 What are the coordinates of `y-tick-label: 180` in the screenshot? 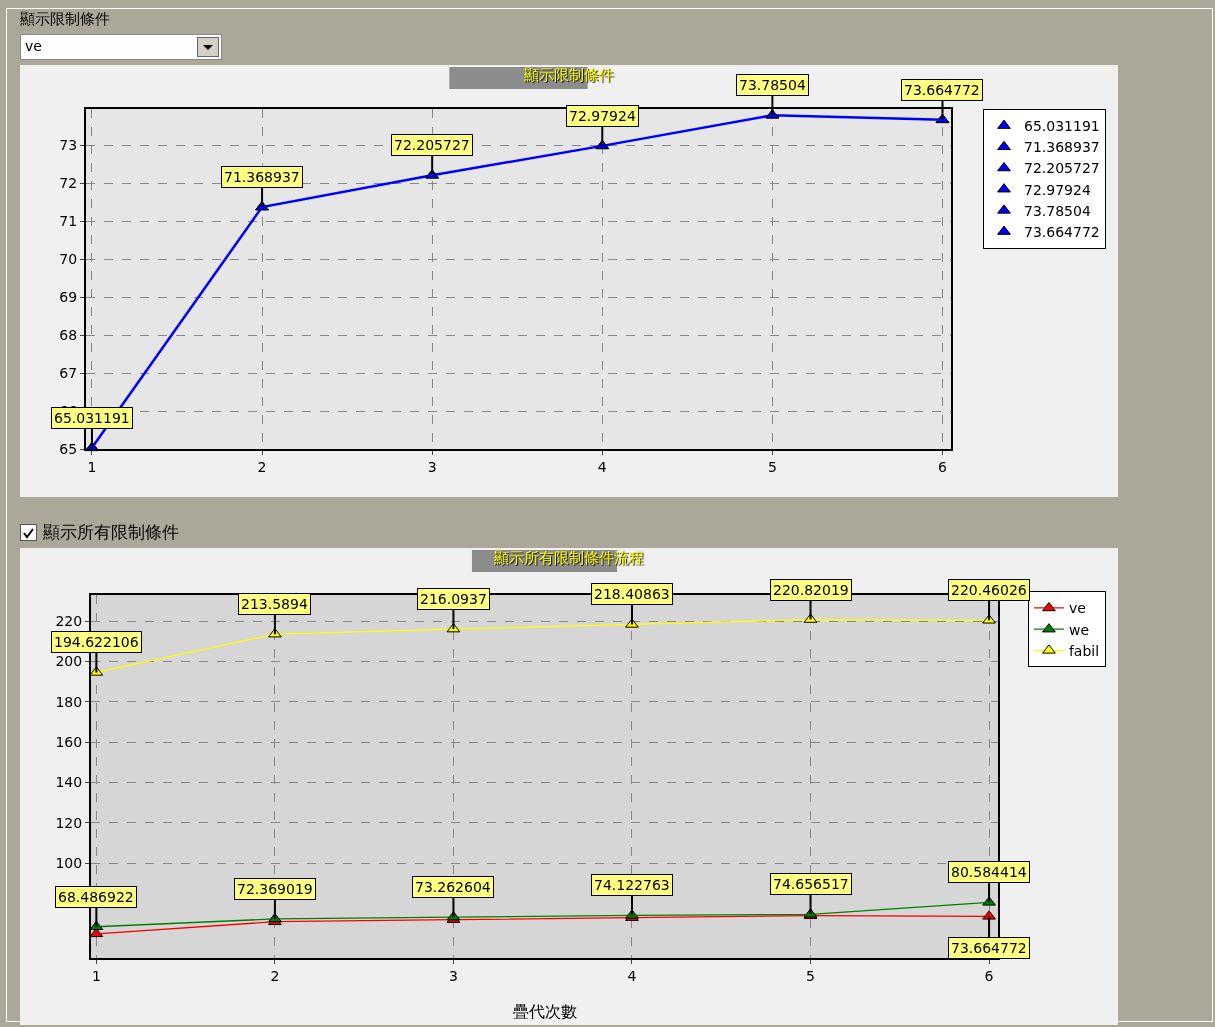 It's located at (69, 701).